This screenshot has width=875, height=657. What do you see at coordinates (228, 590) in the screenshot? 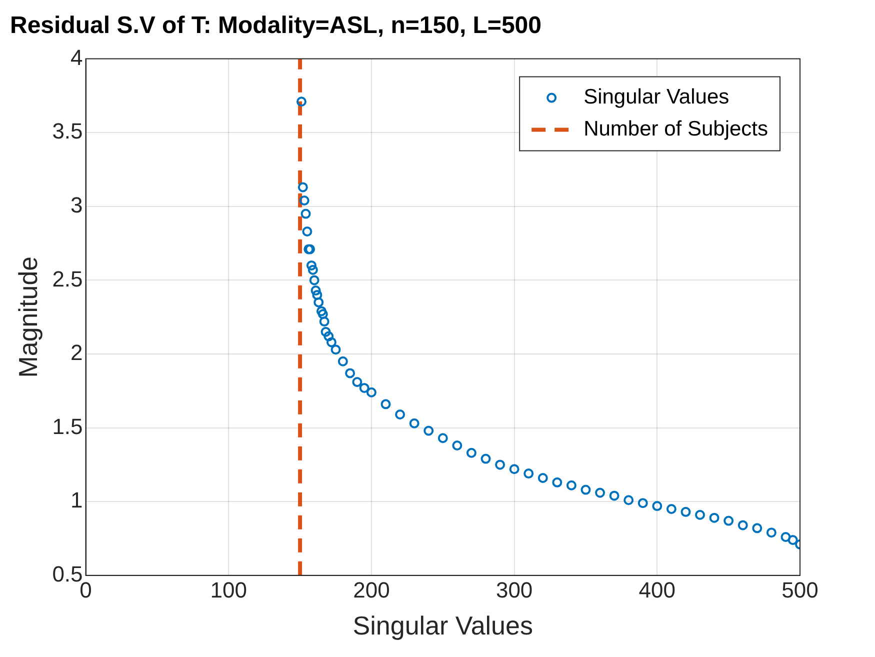
I see `x-tick-label: 100` at bounding box center [228, 590].